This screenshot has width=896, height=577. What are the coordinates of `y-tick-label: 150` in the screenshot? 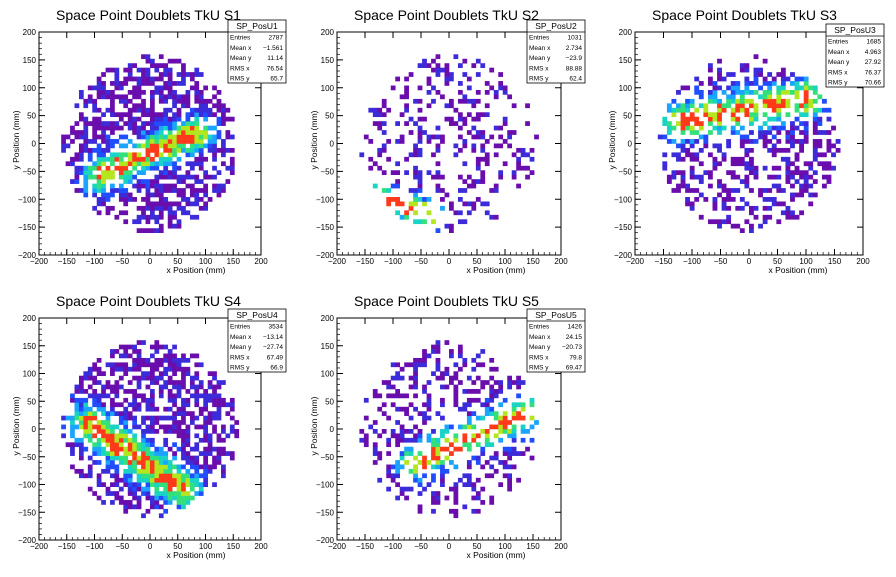 It's located at (30, 60).